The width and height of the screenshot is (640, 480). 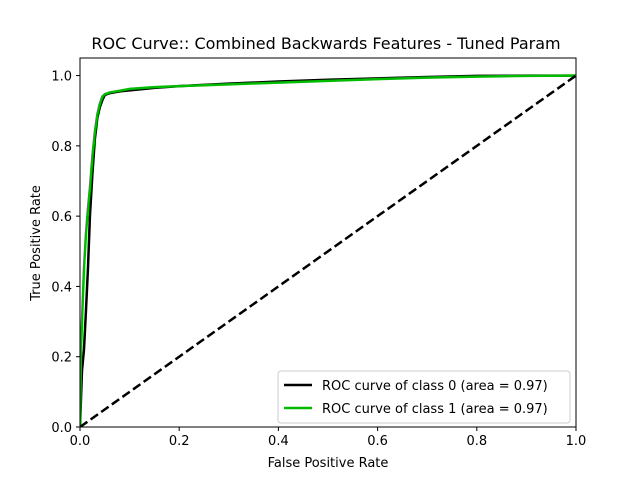 I want to click on x-tick-label: 0.4, so click(x=278, y=441).